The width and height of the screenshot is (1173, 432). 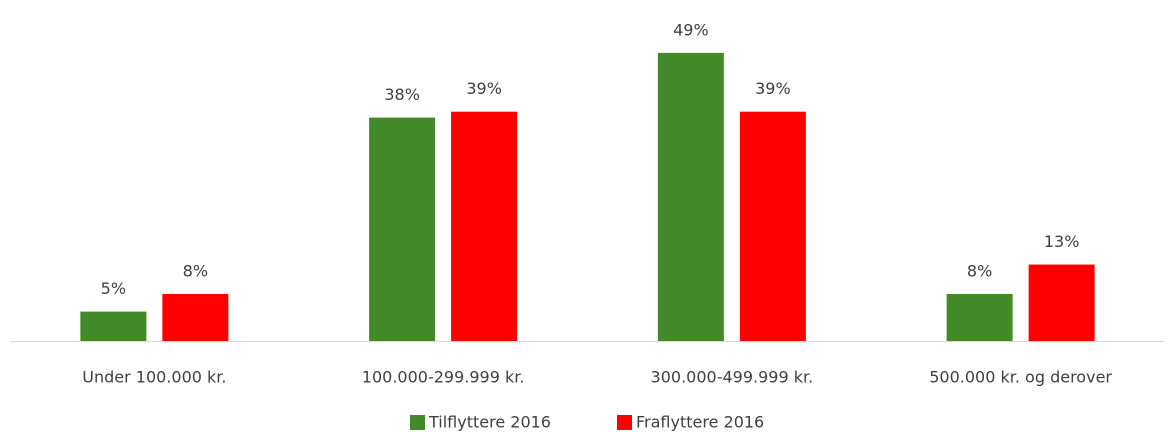 What do you see at coordinates (489, 422) in the screenshot?
I see `legend-label: Tilflyttere 2016` at bounding box center [489, 422].